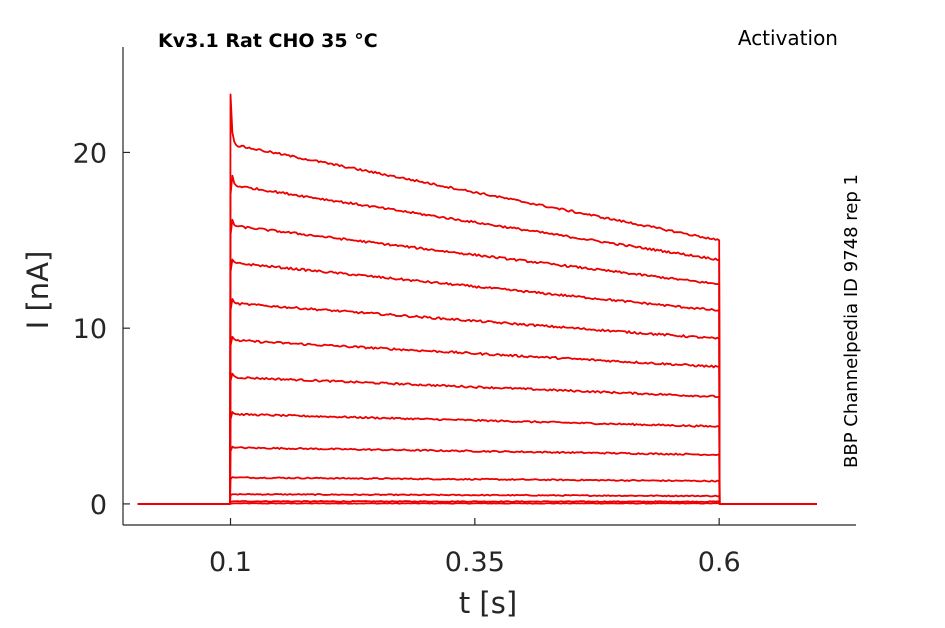 This screenshot has height=628, width=945. Describe the element at coordinates (788, 38) in the screenshot. I see `panel-label-activation: Activation` at that location.